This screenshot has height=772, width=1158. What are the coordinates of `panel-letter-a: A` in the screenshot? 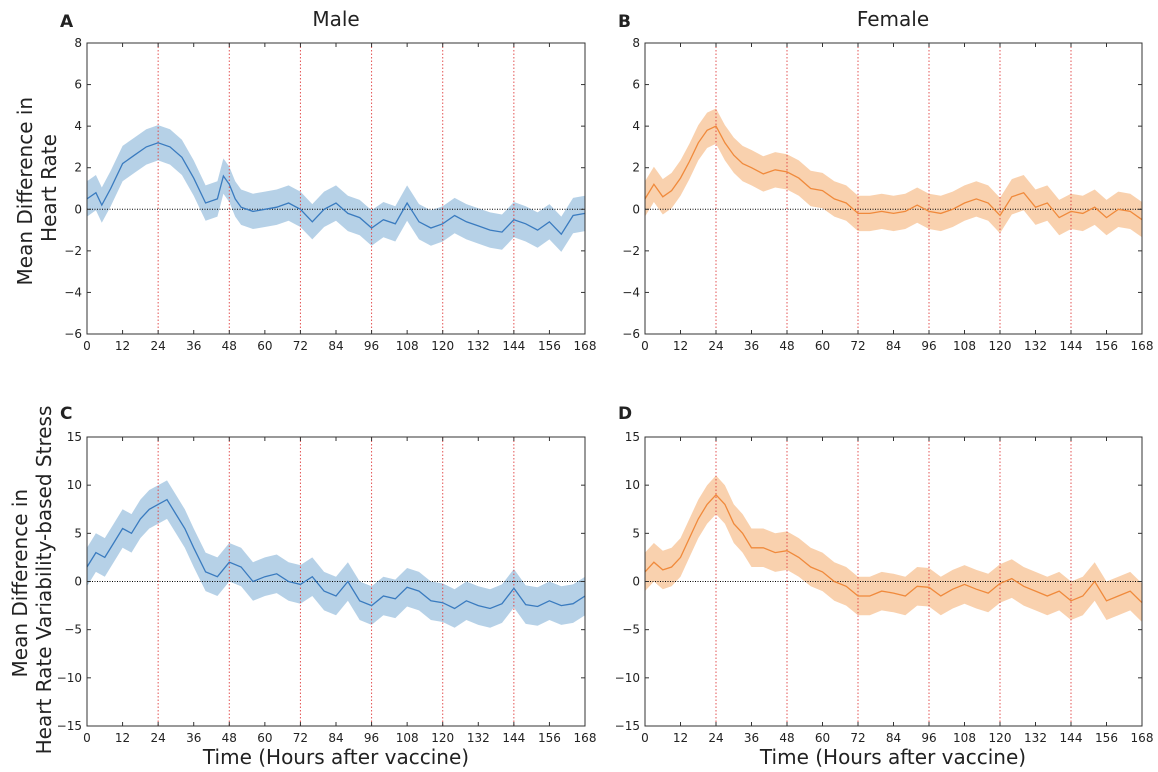 It's located at (67, 22).